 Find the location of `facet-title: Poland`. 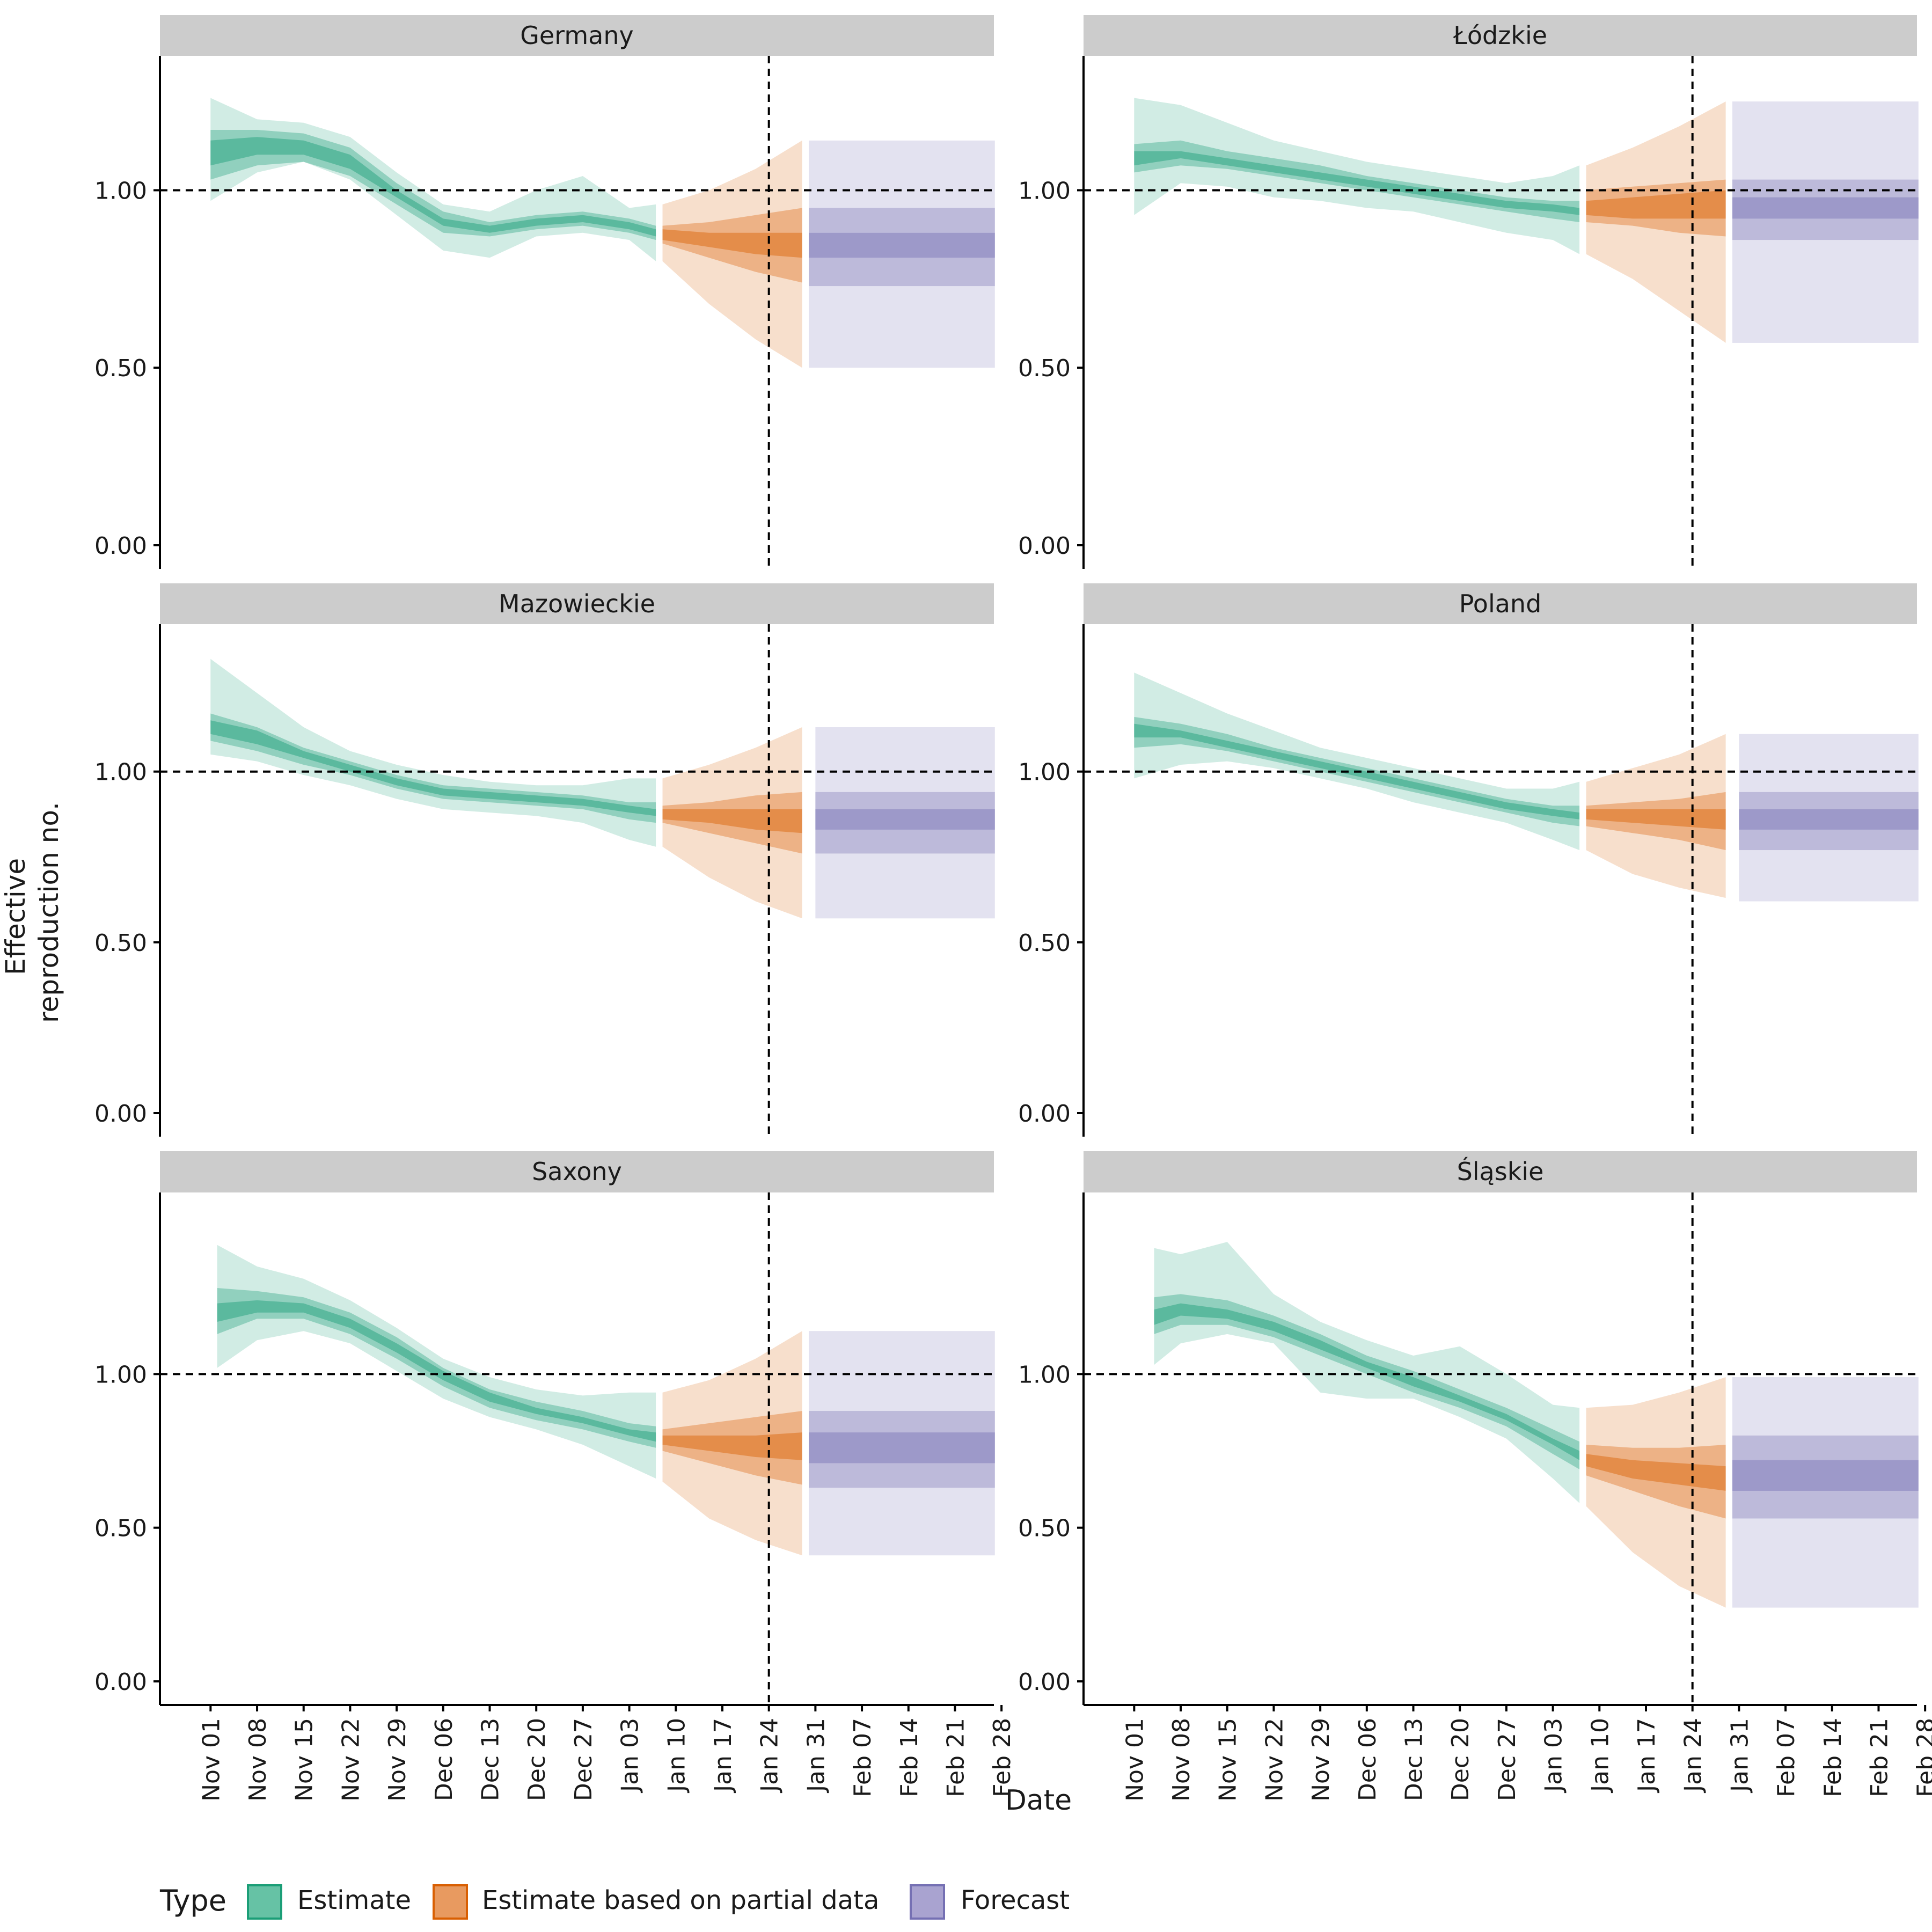

facet-title: Poland is located at coordinates (1500, 603).